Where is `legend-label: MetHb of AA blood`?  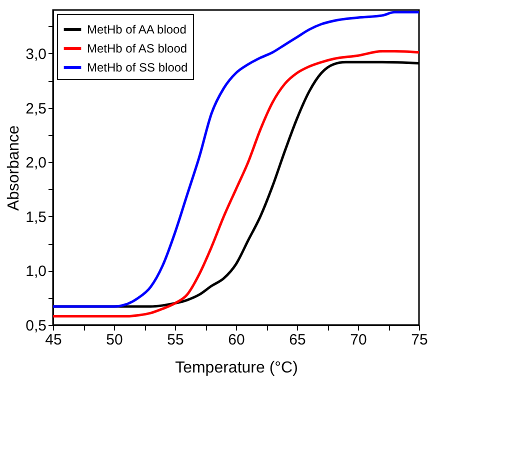
legend-label: MetHb of AA blood is located at coordinates (136, 29).